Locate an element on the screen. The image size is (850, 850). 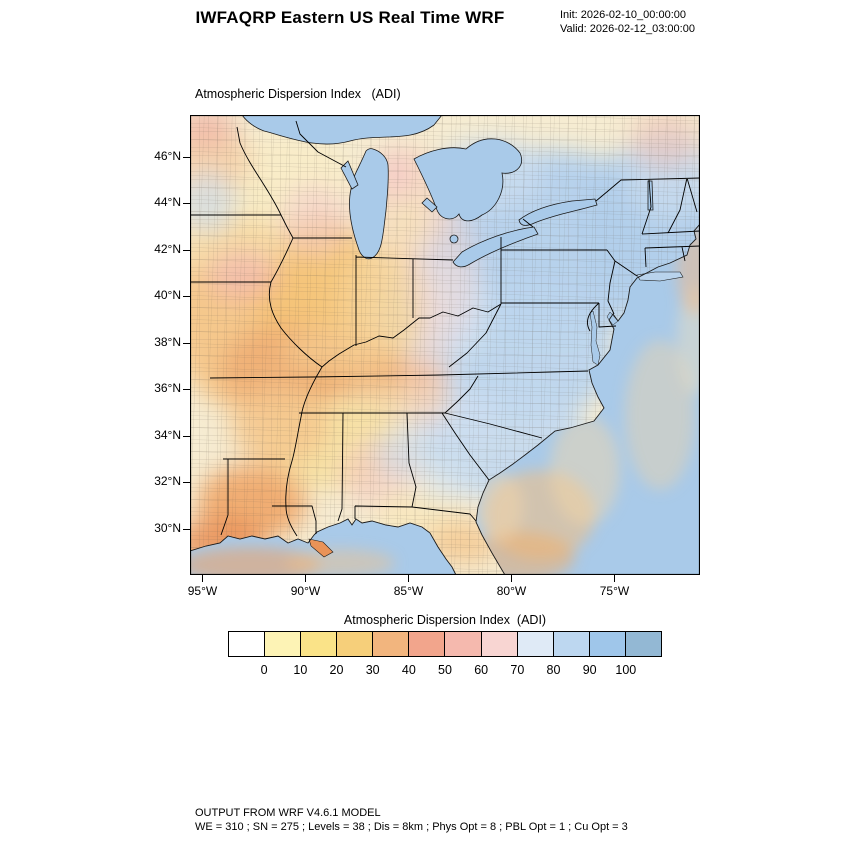
colorbar: 0 10 20 30 40 50 60 70 80 90 100 is located at coordinates (445, 654).